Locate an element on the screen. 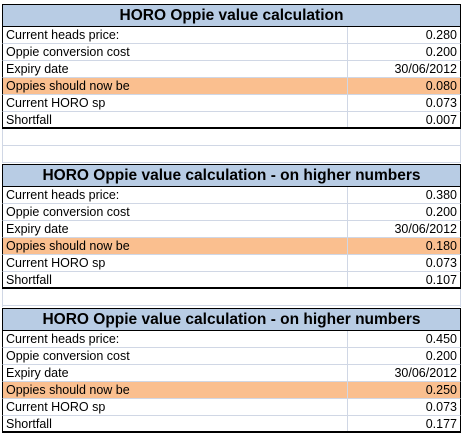 Image resolution: width=462 pixels, height=439 pixels. table-row: Shortfall 0.177 is located at coordinates (231, 424).